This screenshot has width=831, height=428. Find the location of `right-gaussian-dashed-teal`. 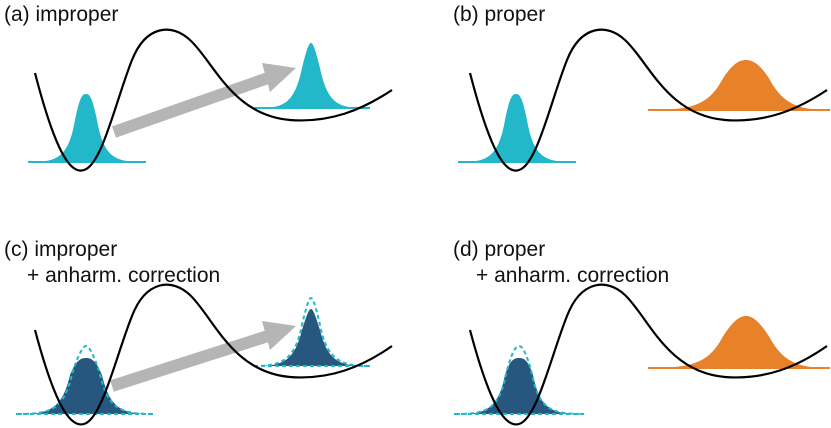

right-gaussian-dashed-teal is located at coordinates (312, 331).